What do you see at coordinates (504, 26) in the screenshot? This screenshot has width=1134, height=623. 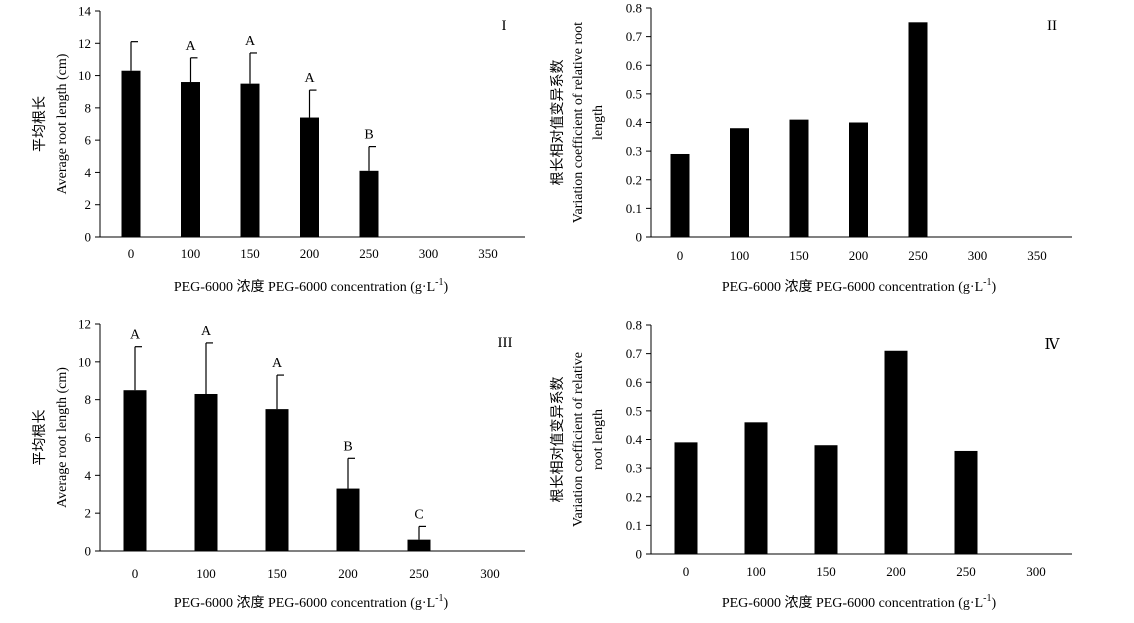 I see `panel-label: I` at bounding box center [504, 26].